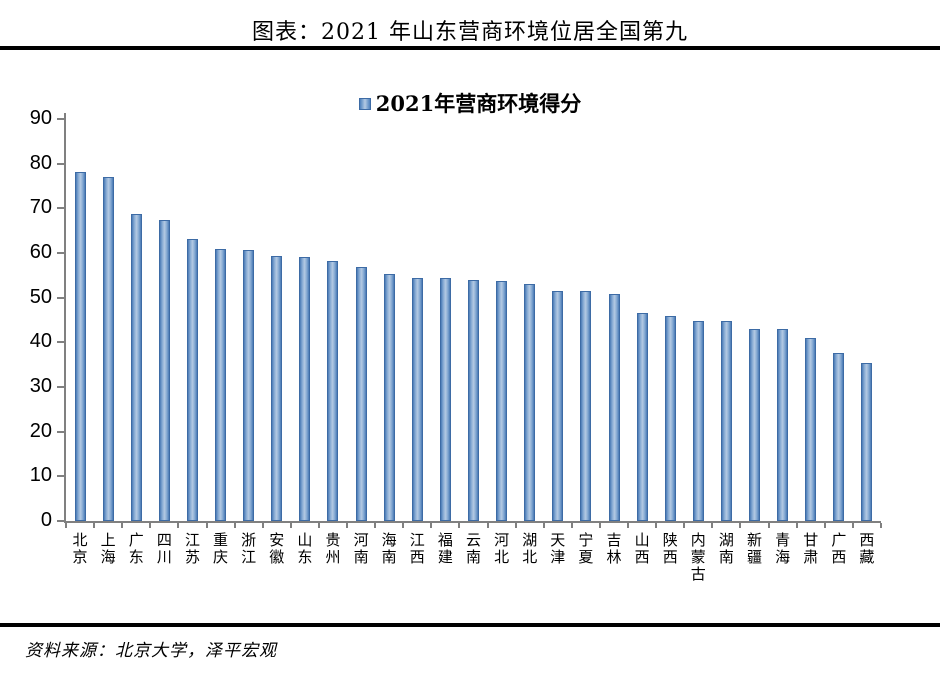 The height and width of the screenshot is (673, 940). What do you see at coordinates (530, 540) in the screenshot?
I see `x-axis-label-char: 湖` at bounding box center [530, 540].